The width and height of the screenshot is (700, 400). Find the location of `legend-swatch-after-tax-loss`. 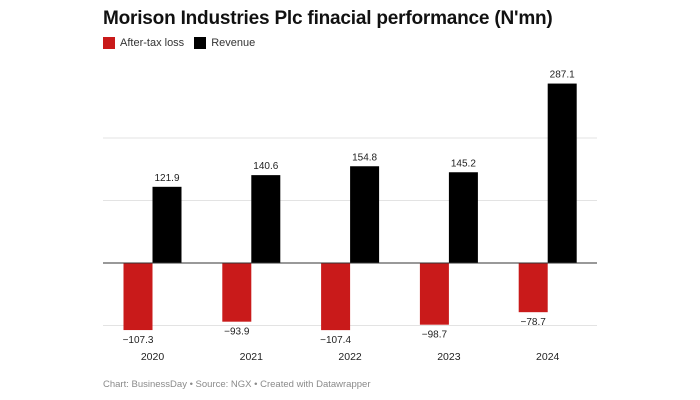

legend-swatch-after-tax-loss is located at coordinates (109, 43).